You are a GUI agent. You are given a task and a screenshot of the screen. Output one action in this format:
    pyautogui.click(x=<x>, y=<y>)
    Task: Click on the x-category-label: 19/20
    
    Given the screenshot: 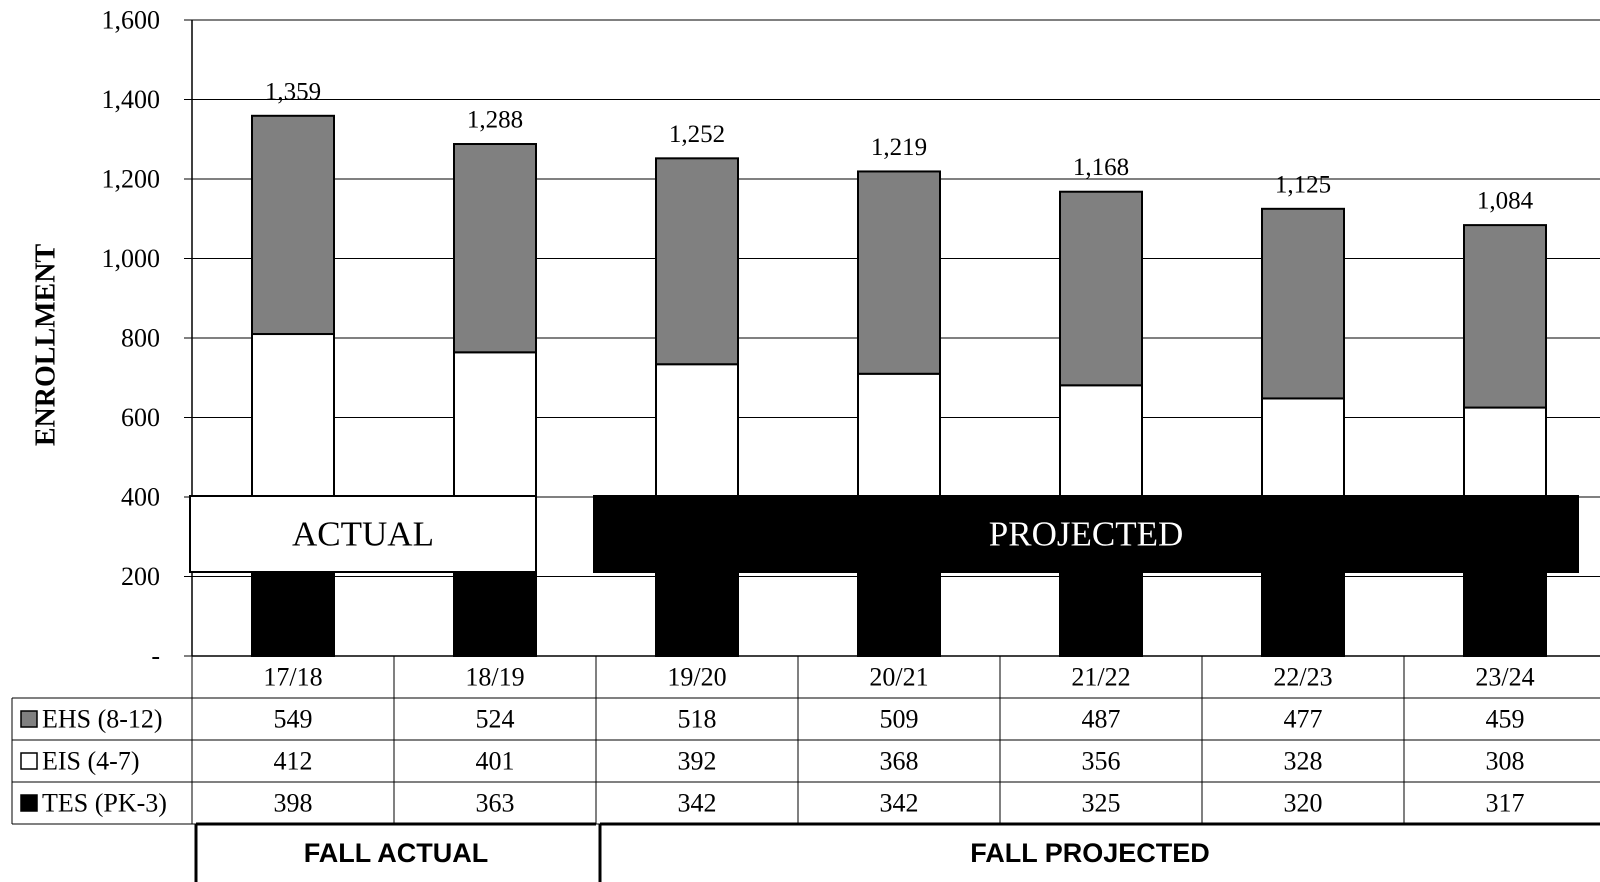 What is the action you would take?
    pyautogui.click(x=696, y=677)
    